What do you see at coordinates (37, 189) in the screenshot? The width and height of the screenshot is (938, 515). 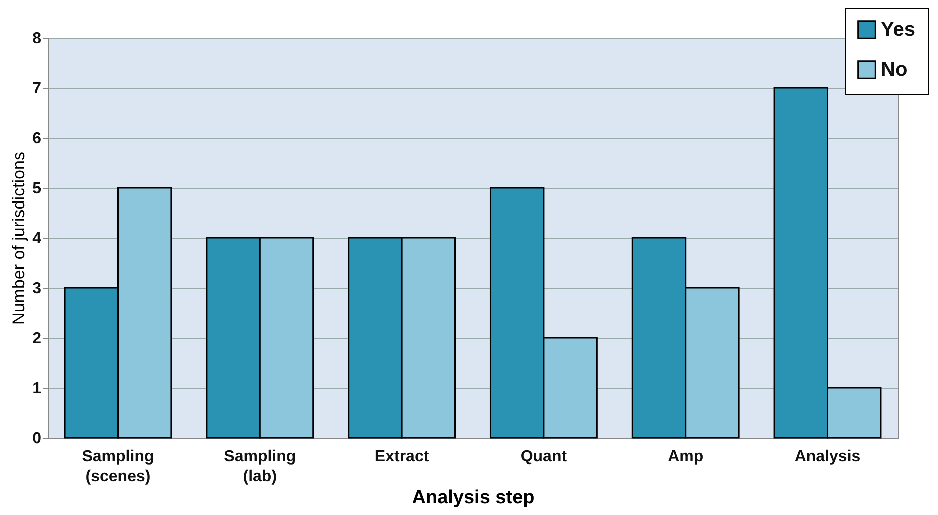 I see `y-tick-label: 5` at bounding box center [37, 189].